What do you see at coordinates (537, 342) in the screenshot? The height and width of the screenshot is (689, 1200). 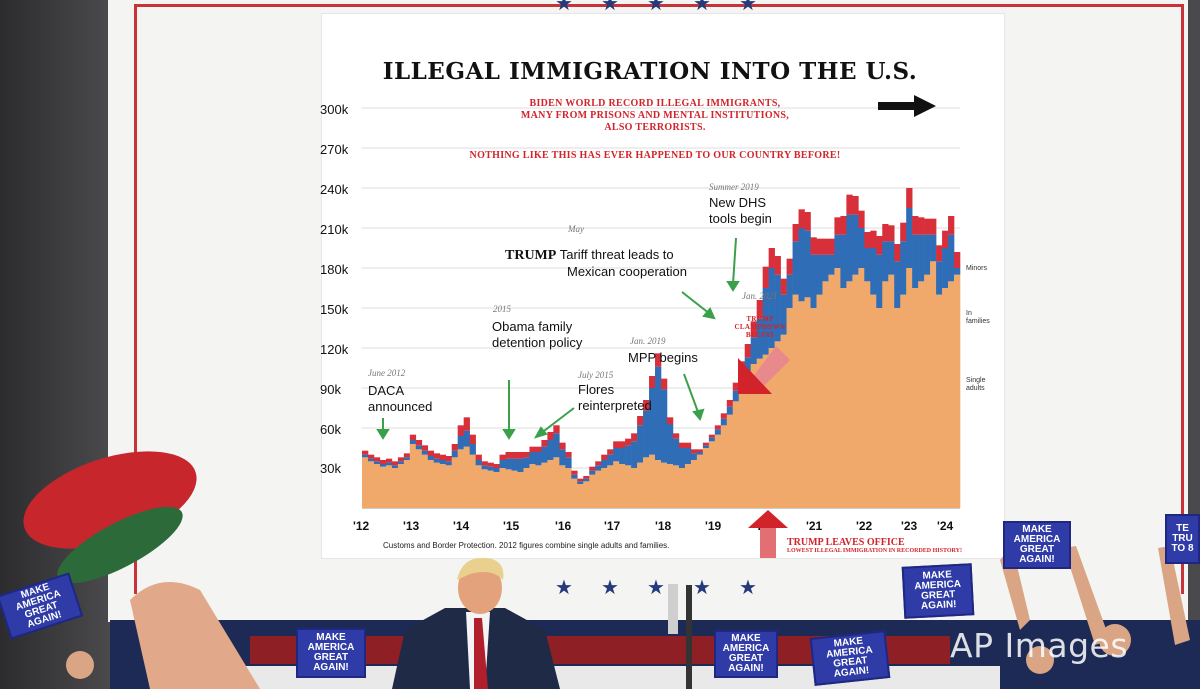 I see `annotation-line: detention policy` at bounding box center [537, 342].